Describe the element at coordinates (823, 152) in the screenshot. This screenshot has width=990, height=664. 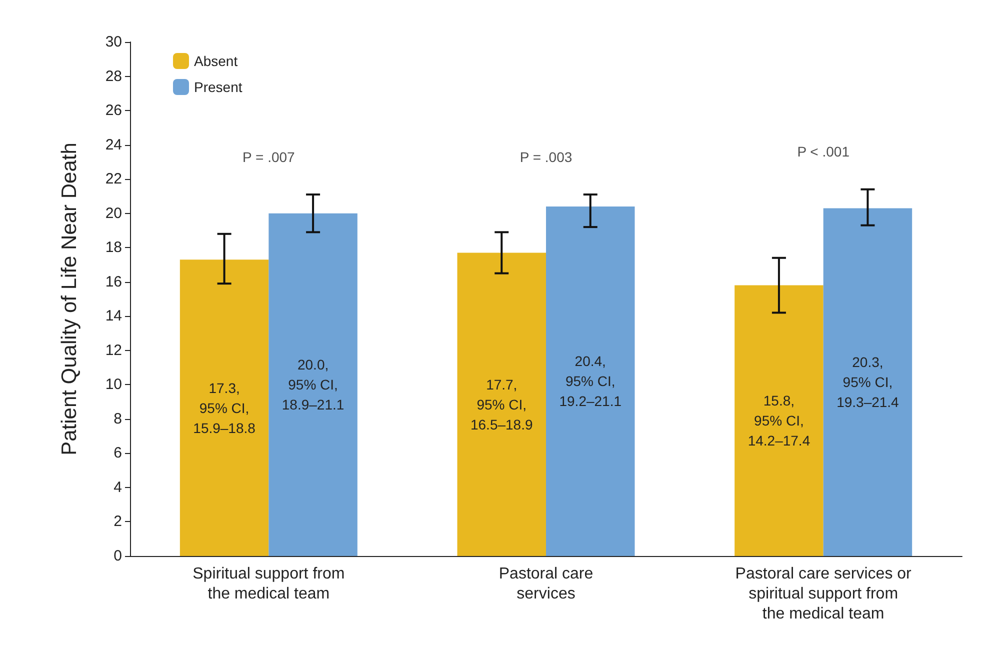
I see `annotation: P < .001` at that location.